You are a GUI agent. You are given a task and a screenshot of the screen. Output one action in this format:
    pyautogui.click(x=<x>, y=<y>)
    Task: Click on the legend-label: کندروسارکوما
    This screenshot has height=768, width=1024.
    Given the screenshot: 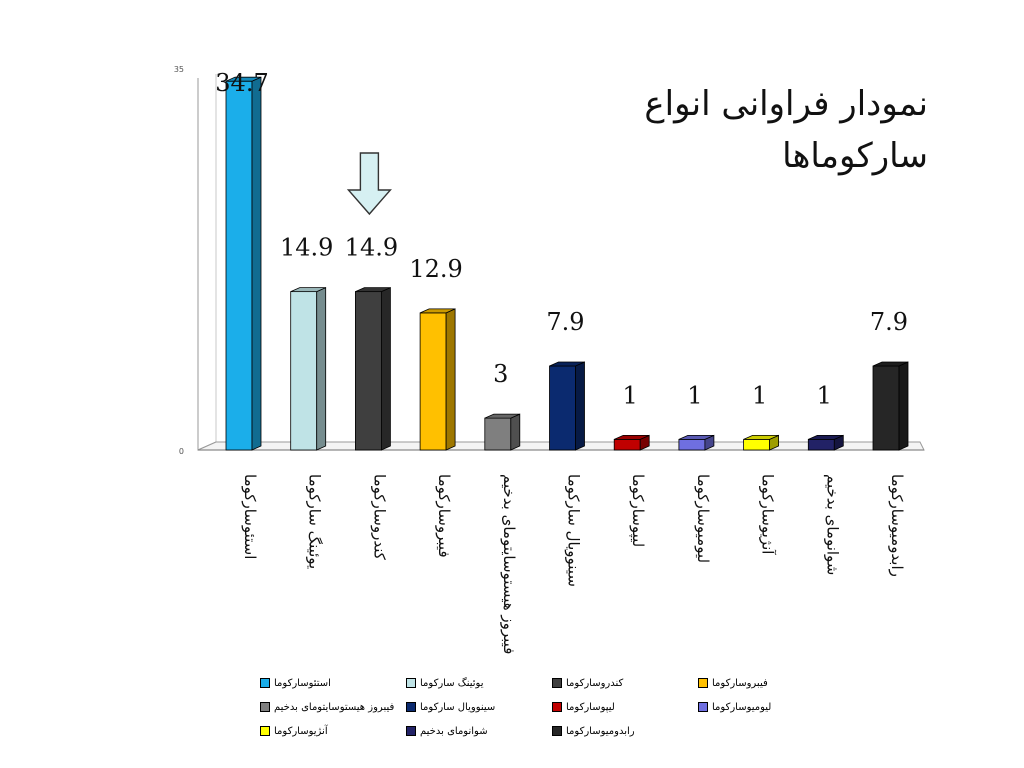 What is the action you would take?
    pyautogui.click(x=595, y=683)
    